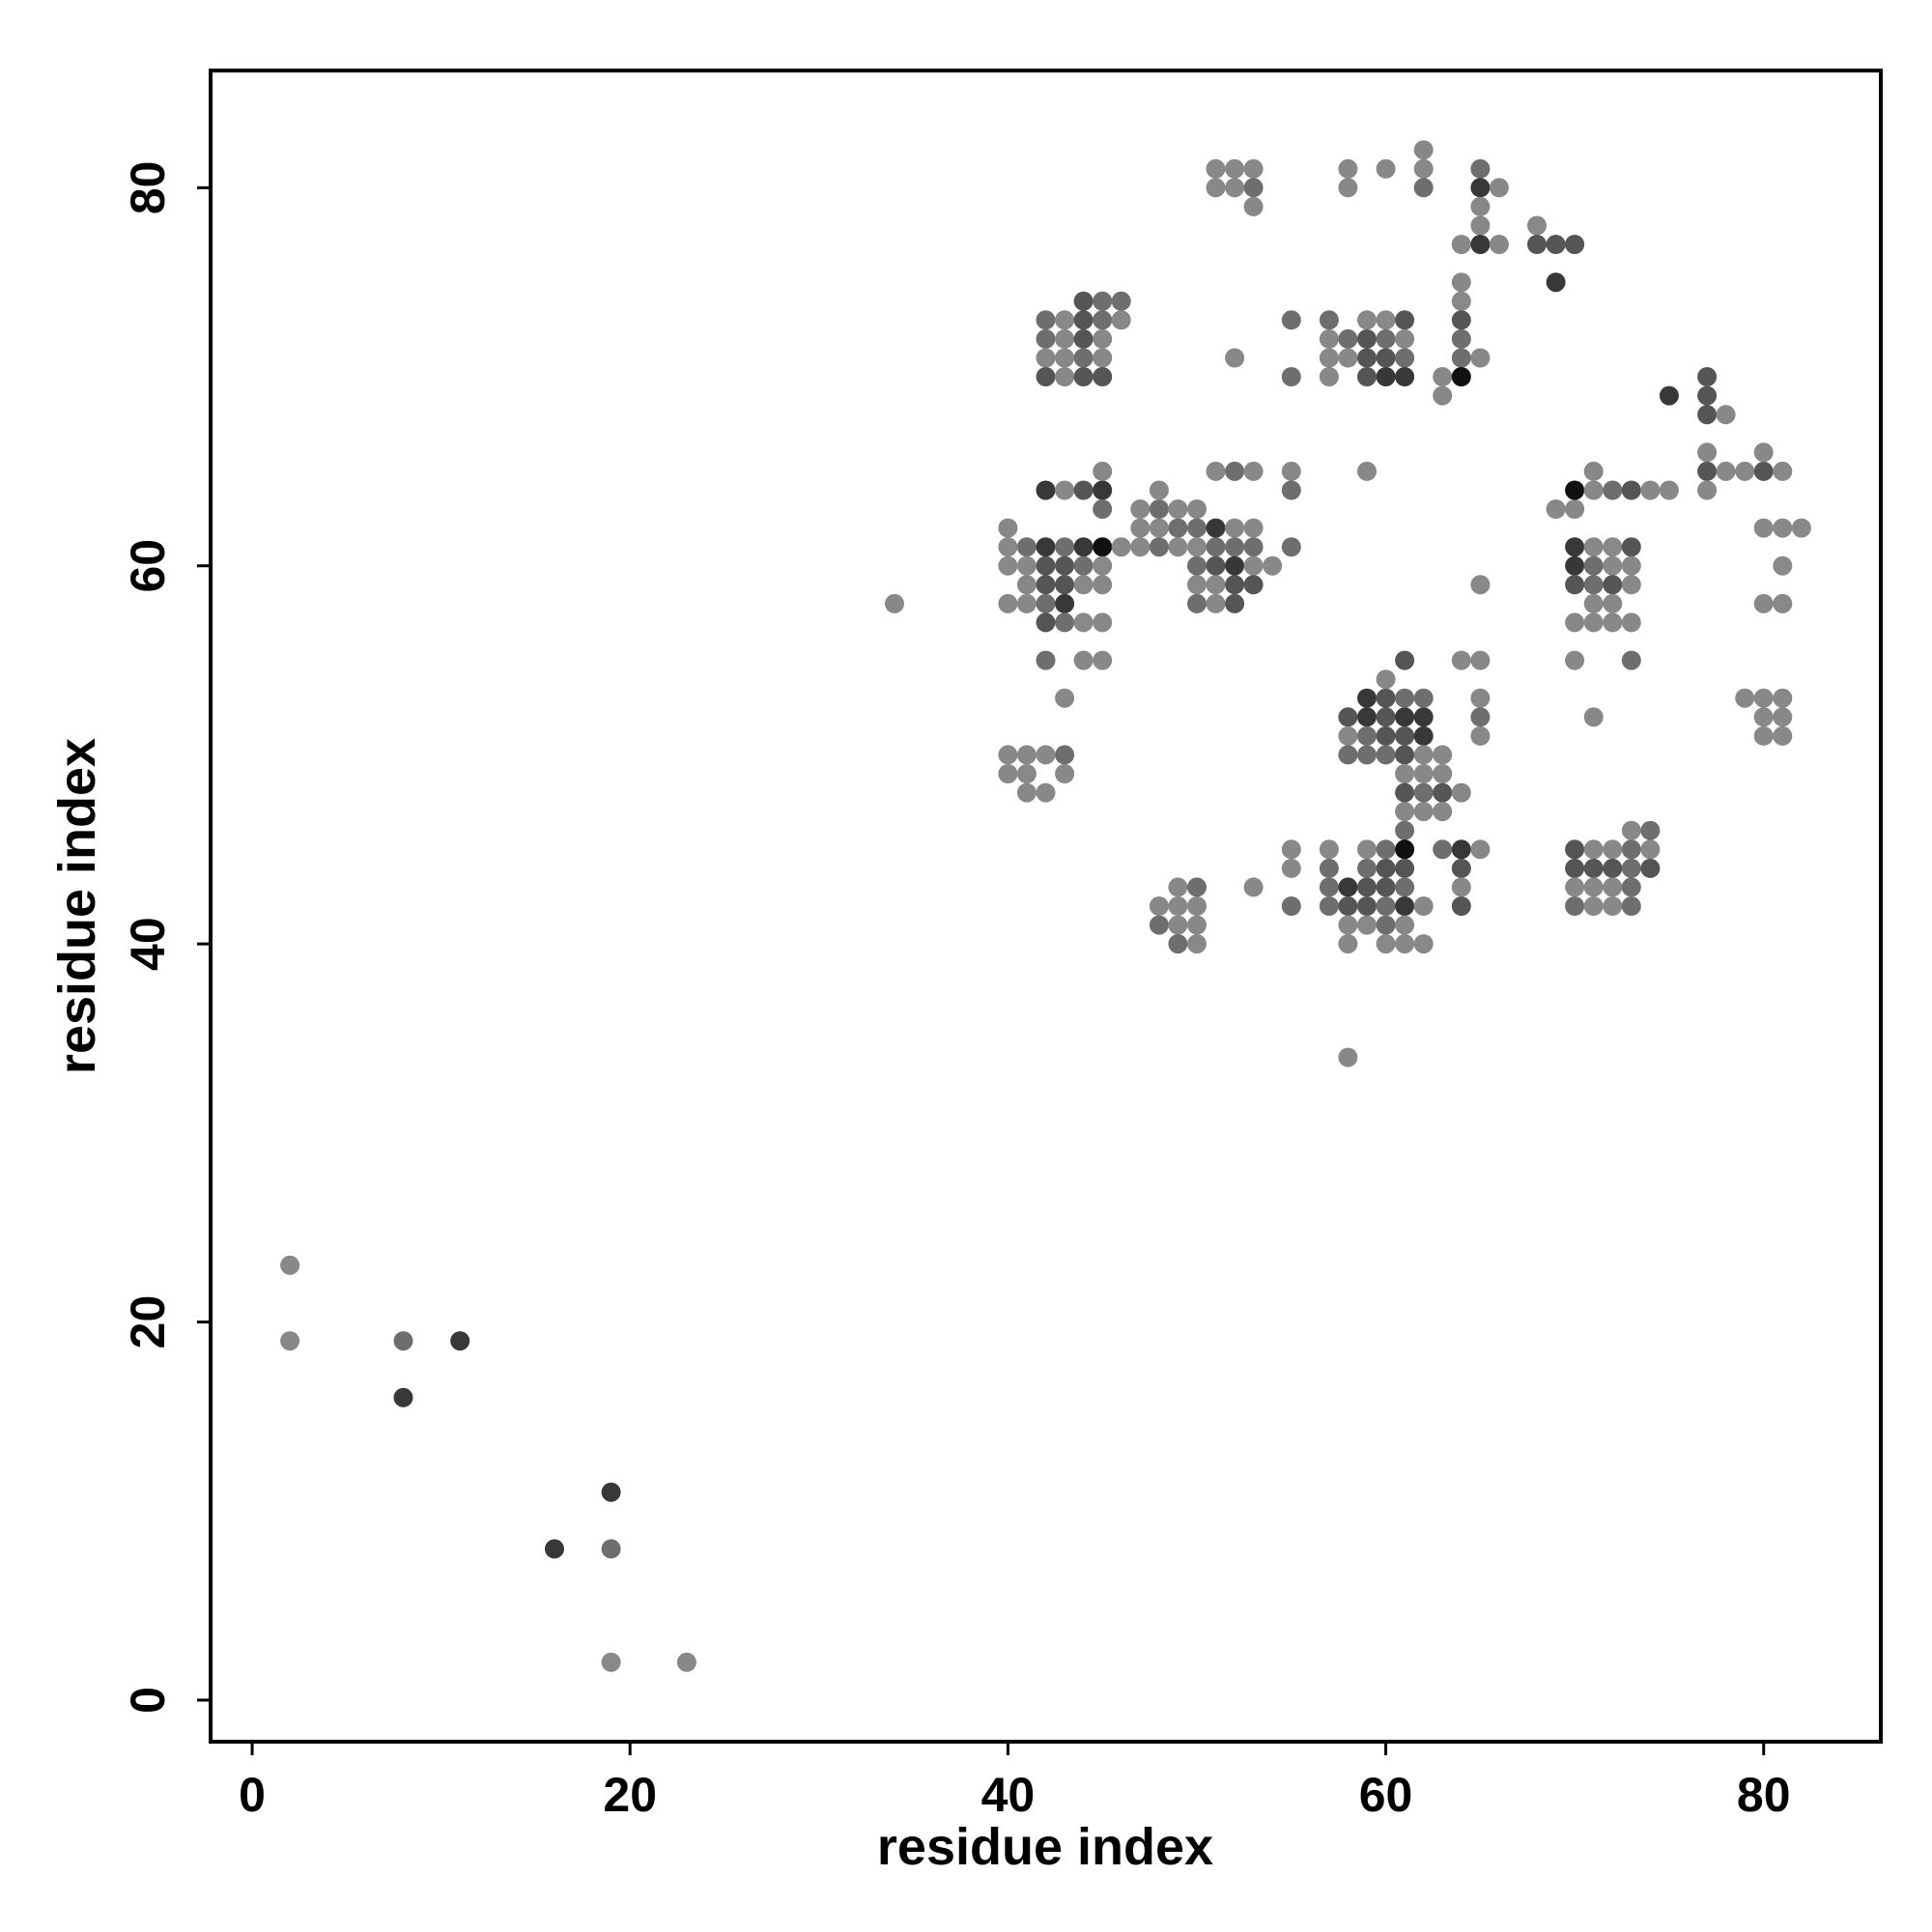 The image size is (1932, 1932). Describe the element at coordinates (148, 188) in the screenshot. I see `y-tick-label: 80` at that location.